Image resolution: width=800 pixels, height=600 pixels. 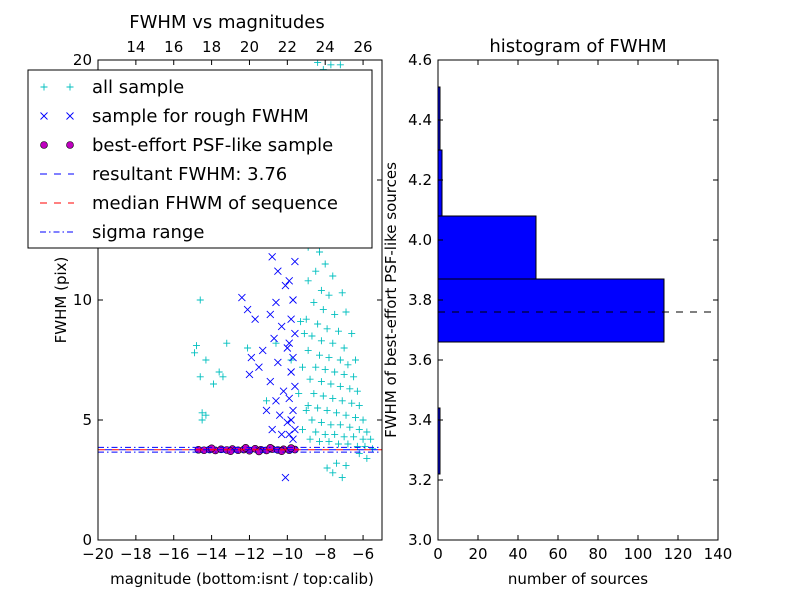 I want to click on right-xtick-label: 20, so click(x=477, y=554).